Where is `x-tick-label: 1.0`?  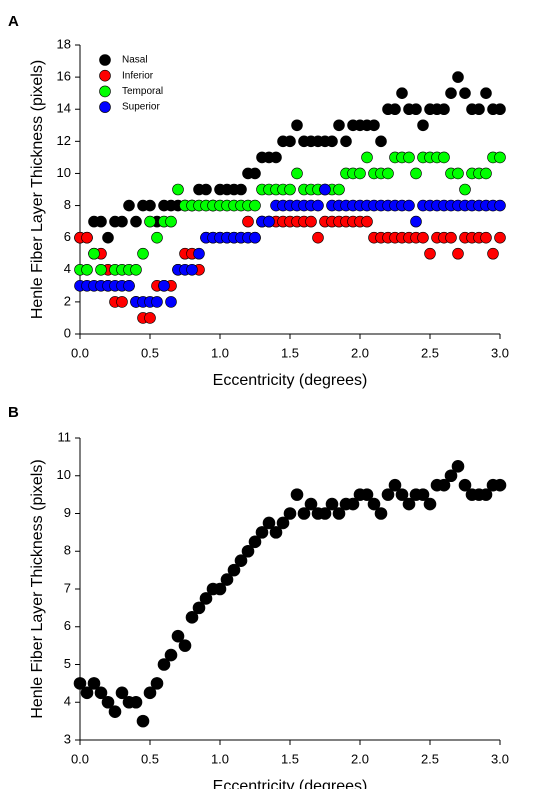 x-tick-label: 1.0 is located at coordinates (220, 758).